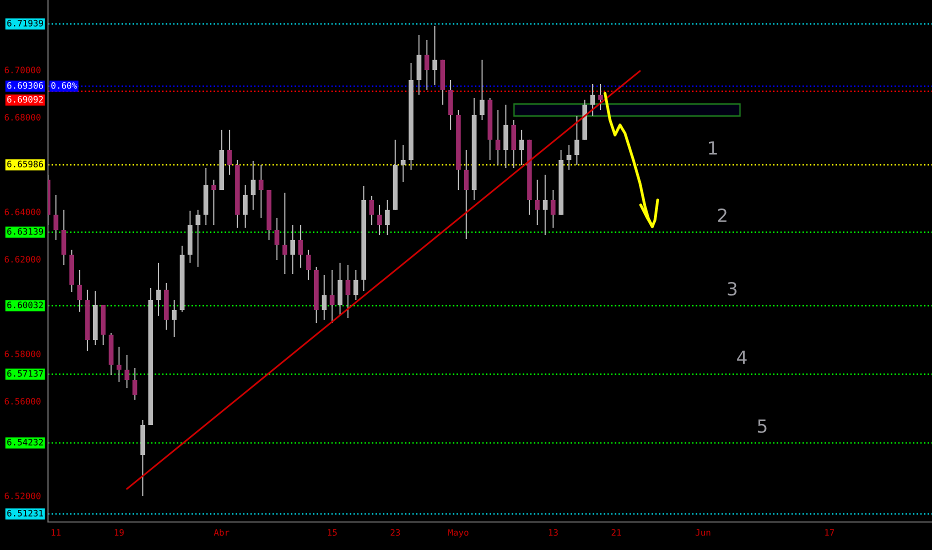 This screenshot has width=932, height=550. Describe the element at coordinates (25, 99) in the screenshot. I see `ref-line-label: 6.69092` at that location.